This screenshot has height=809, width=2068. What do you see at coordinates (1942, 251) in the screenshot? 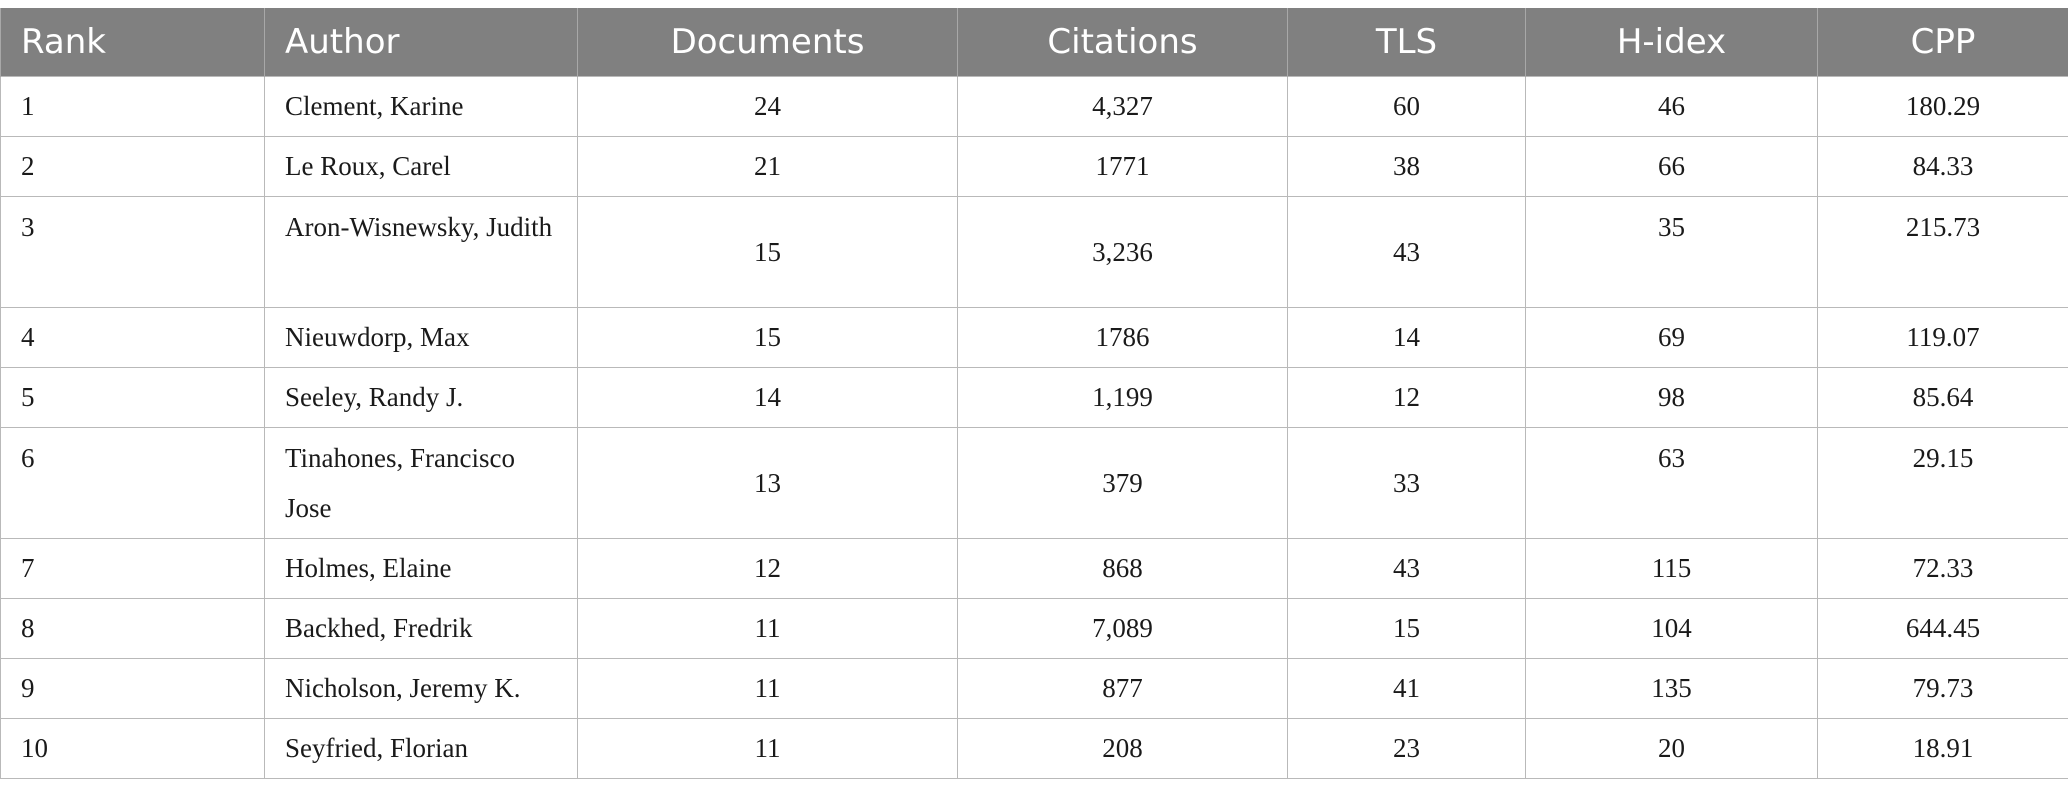
I see `cell-cpp: 215.73` at bounding box center [1942, 251].